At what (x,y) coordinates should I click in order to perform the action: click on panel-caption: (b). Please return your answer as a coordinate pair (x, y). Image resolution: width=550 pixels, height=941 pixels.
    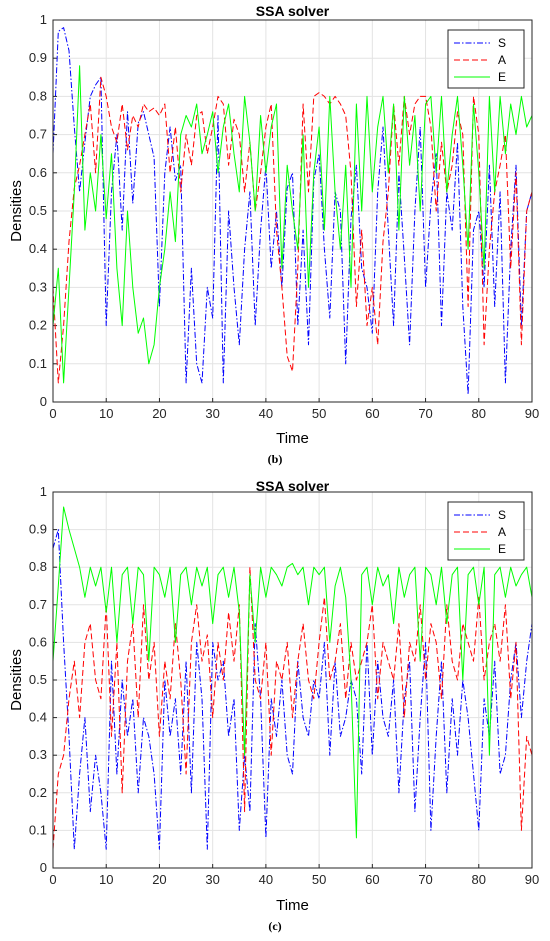
    Looking at the image, I should click on (275, 459).